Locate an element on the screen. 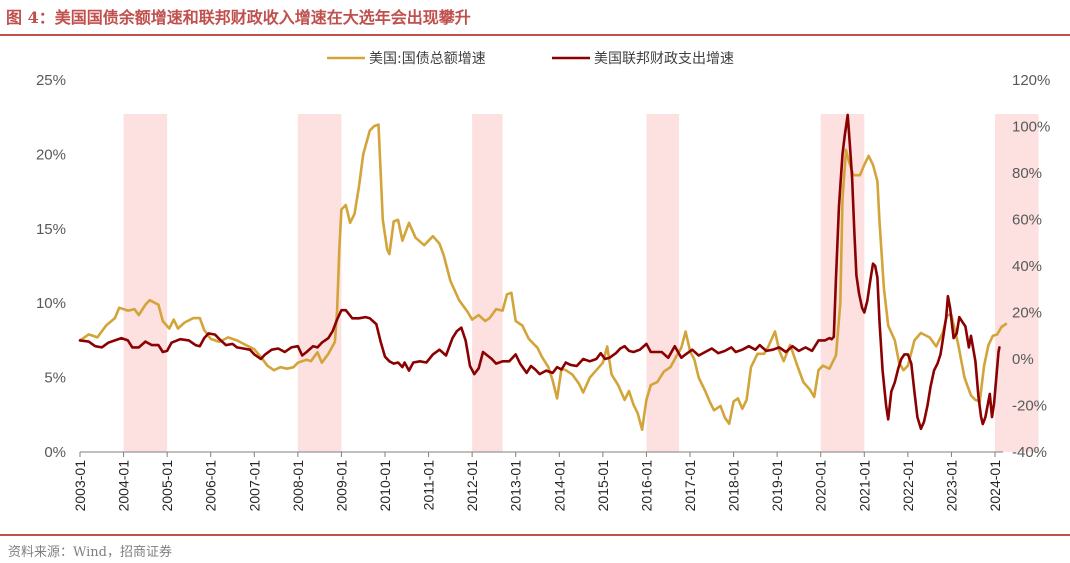 The image size is (1070, 563). legend-label: 美国:国债总额增速 is located at coordinates (427, 59).